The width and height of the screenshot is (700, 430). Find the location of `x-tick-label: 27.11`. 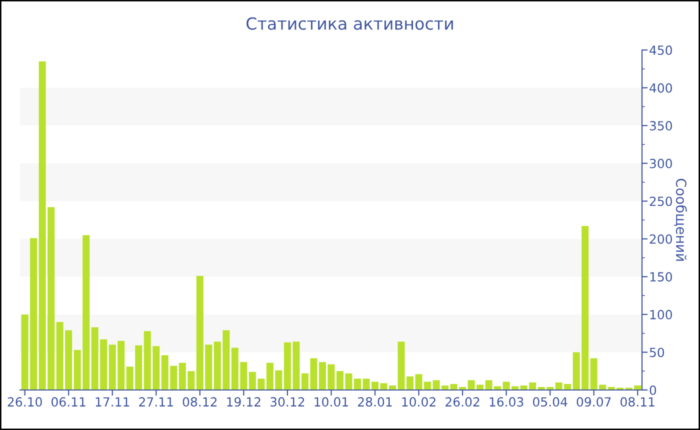

x-tick-label: 27.11 is located at coordinates (156, 401).